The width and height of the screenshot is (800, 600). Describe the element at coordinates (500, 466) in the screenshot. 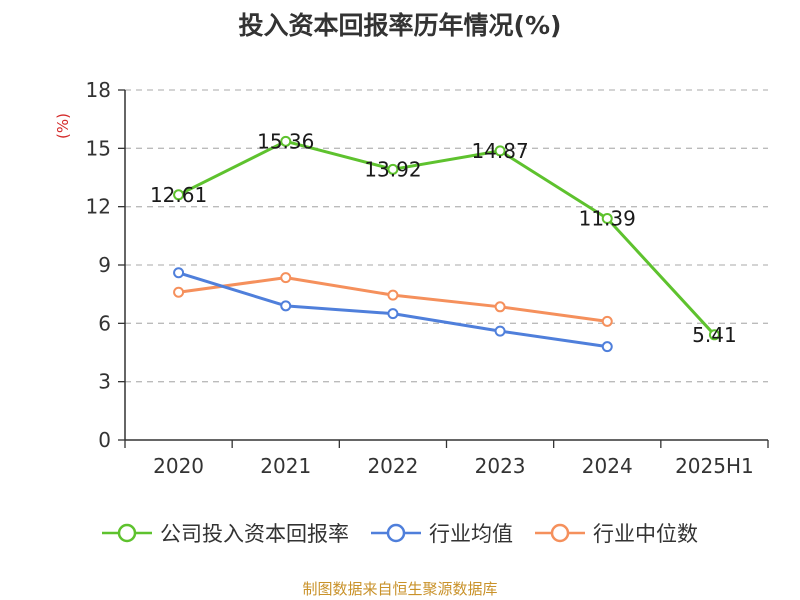

I see `x-tick-label: 2023` at that location.